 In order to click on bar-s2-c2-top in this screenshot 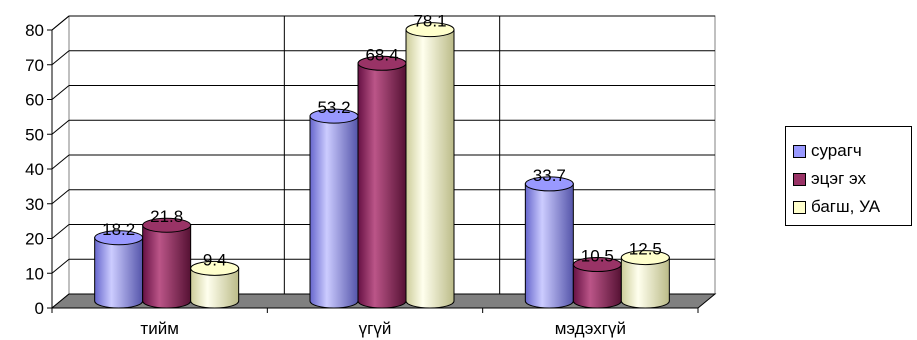, I will do `click(645, 258)`.